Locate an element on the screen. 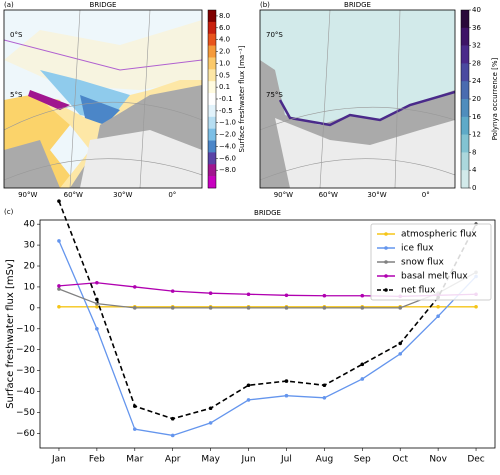 This screenshot has height=475, width=500. legend-label: snow flux is located at coordinates (422, 263).